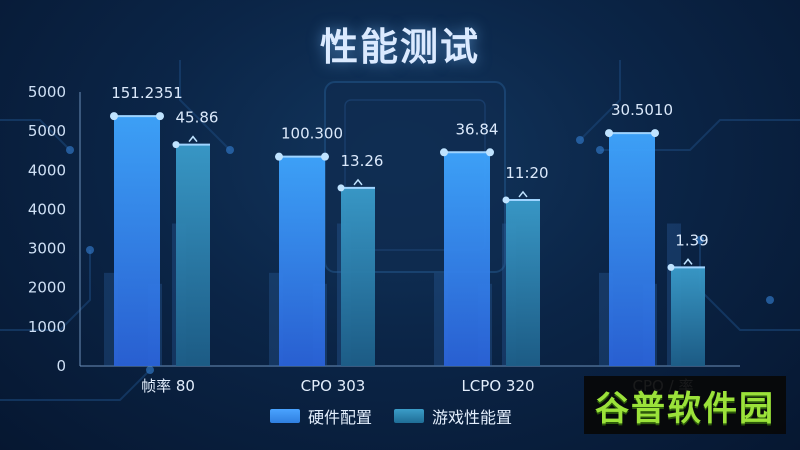 This screenshot has height=450, width=800. I want to click on data-label-game: 13.26, so click(362, 161).